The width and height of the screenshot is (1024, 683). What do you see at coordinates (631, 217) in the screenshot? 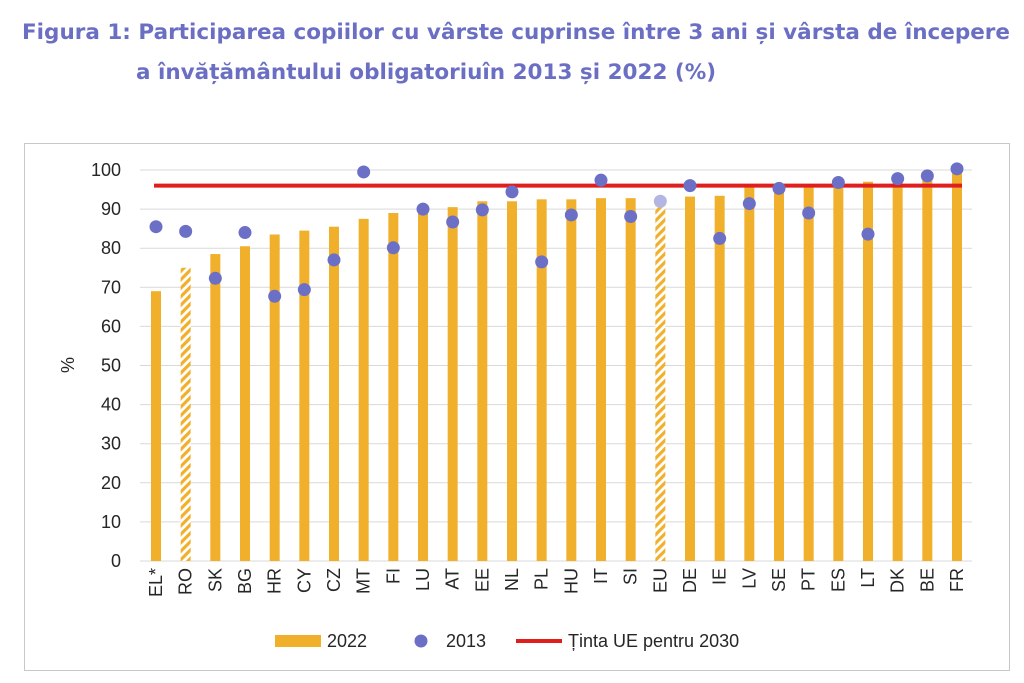
I see `dot-2013-si` at bounding box center [631, 217].